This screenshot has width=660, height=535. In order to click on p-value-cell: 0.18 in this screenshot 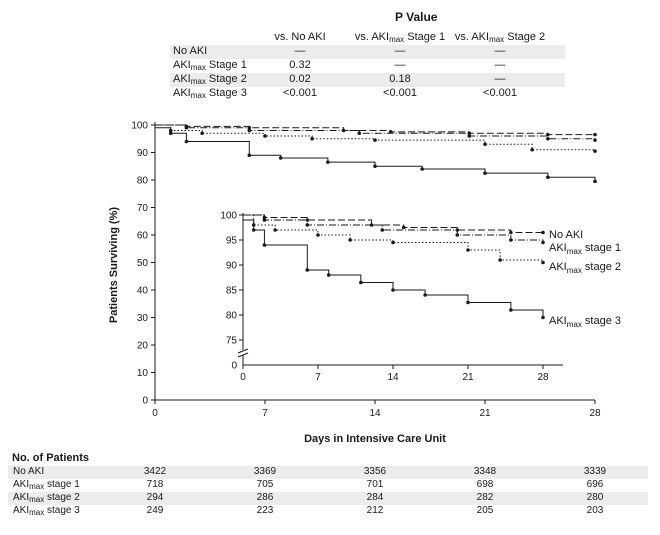, I will do `click(400, 79)`.